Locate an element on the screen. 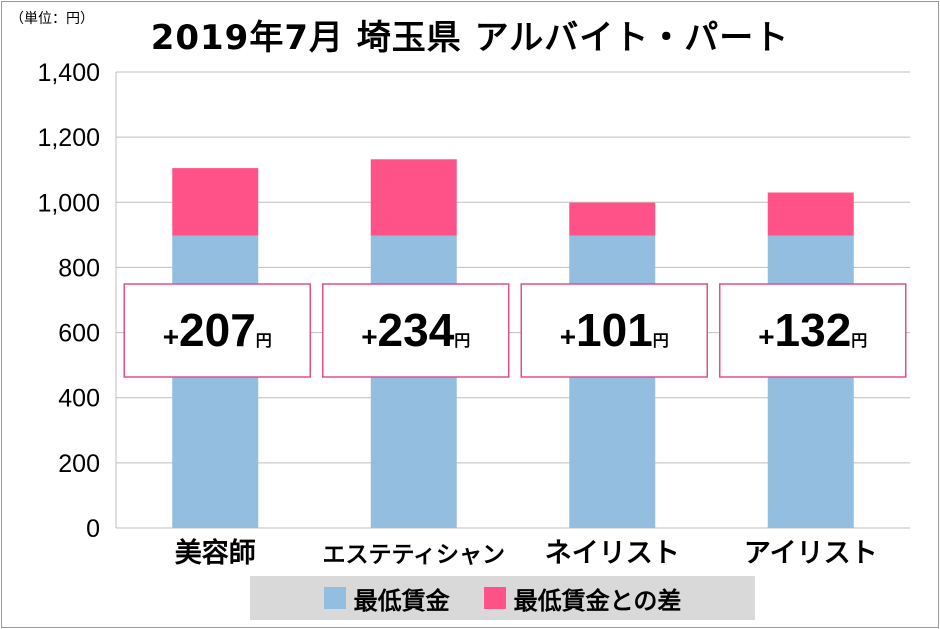 This screenshot has width=940, height=629. unit-label: （単位：円） is located at coordinates (52, 19).